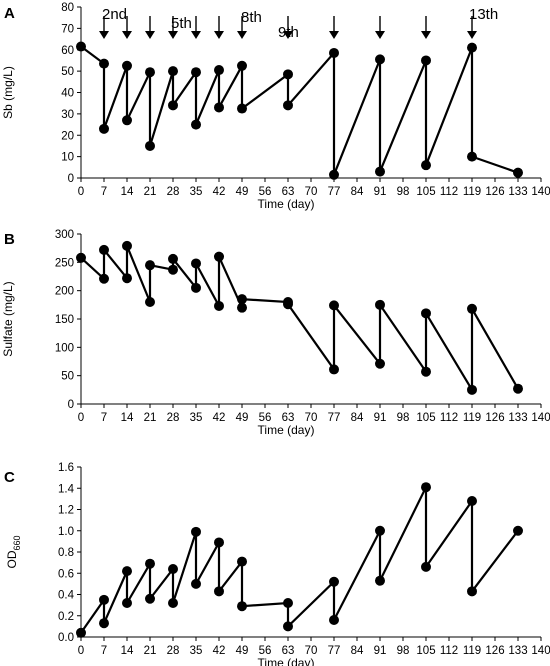 The height and width of the screenshot is (666, 550). Describe the element at coordinates (483, 14) in the screenshot. I see `cycle-annotation: 13th` at that location.